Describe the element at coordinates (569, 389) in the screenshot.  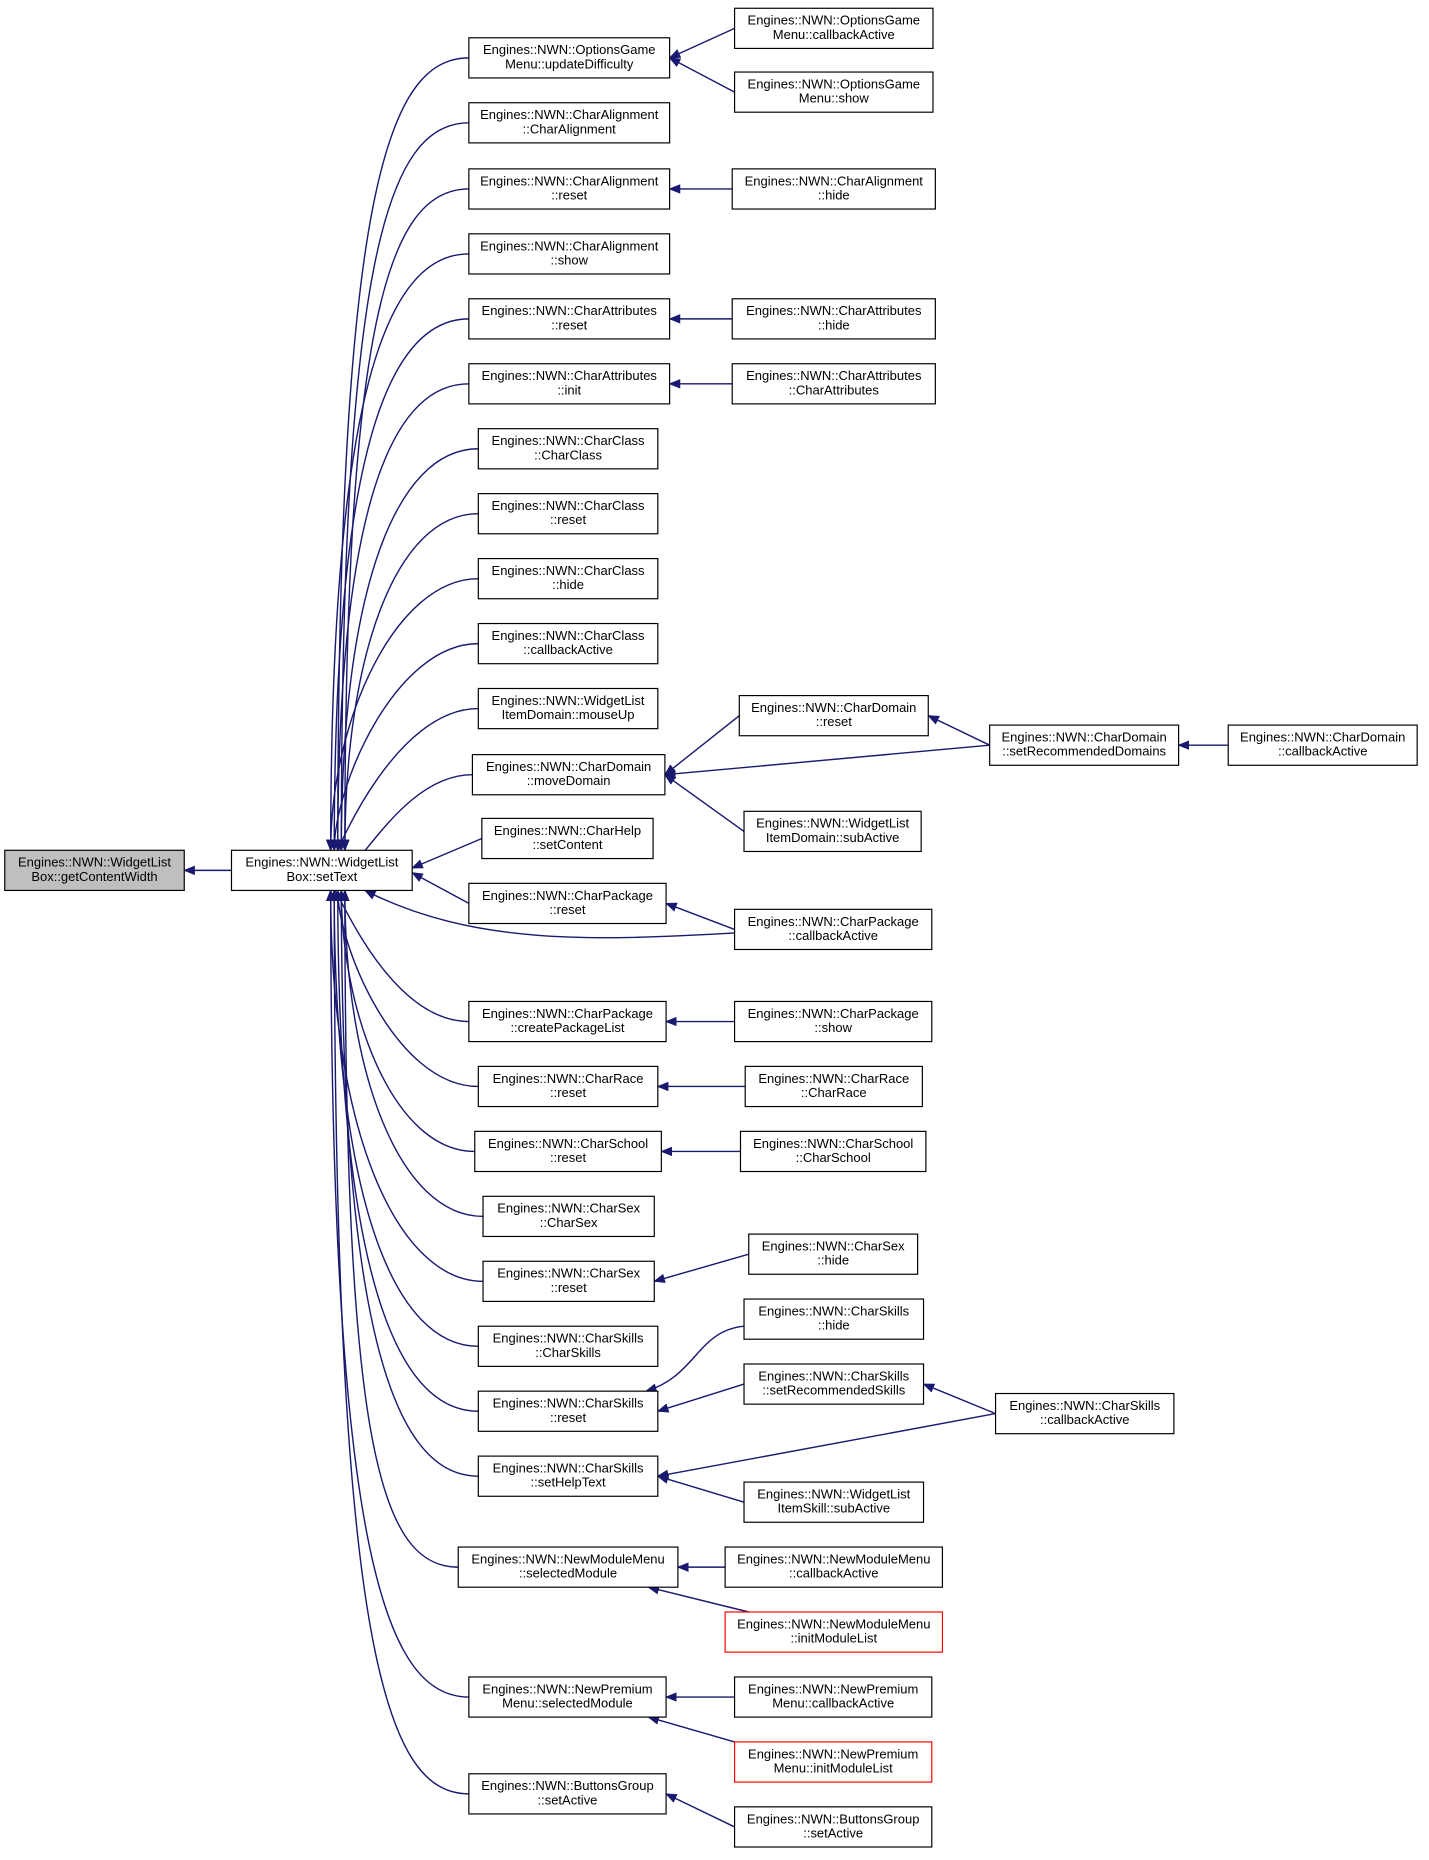
I see `node-label: ::init` at that location.